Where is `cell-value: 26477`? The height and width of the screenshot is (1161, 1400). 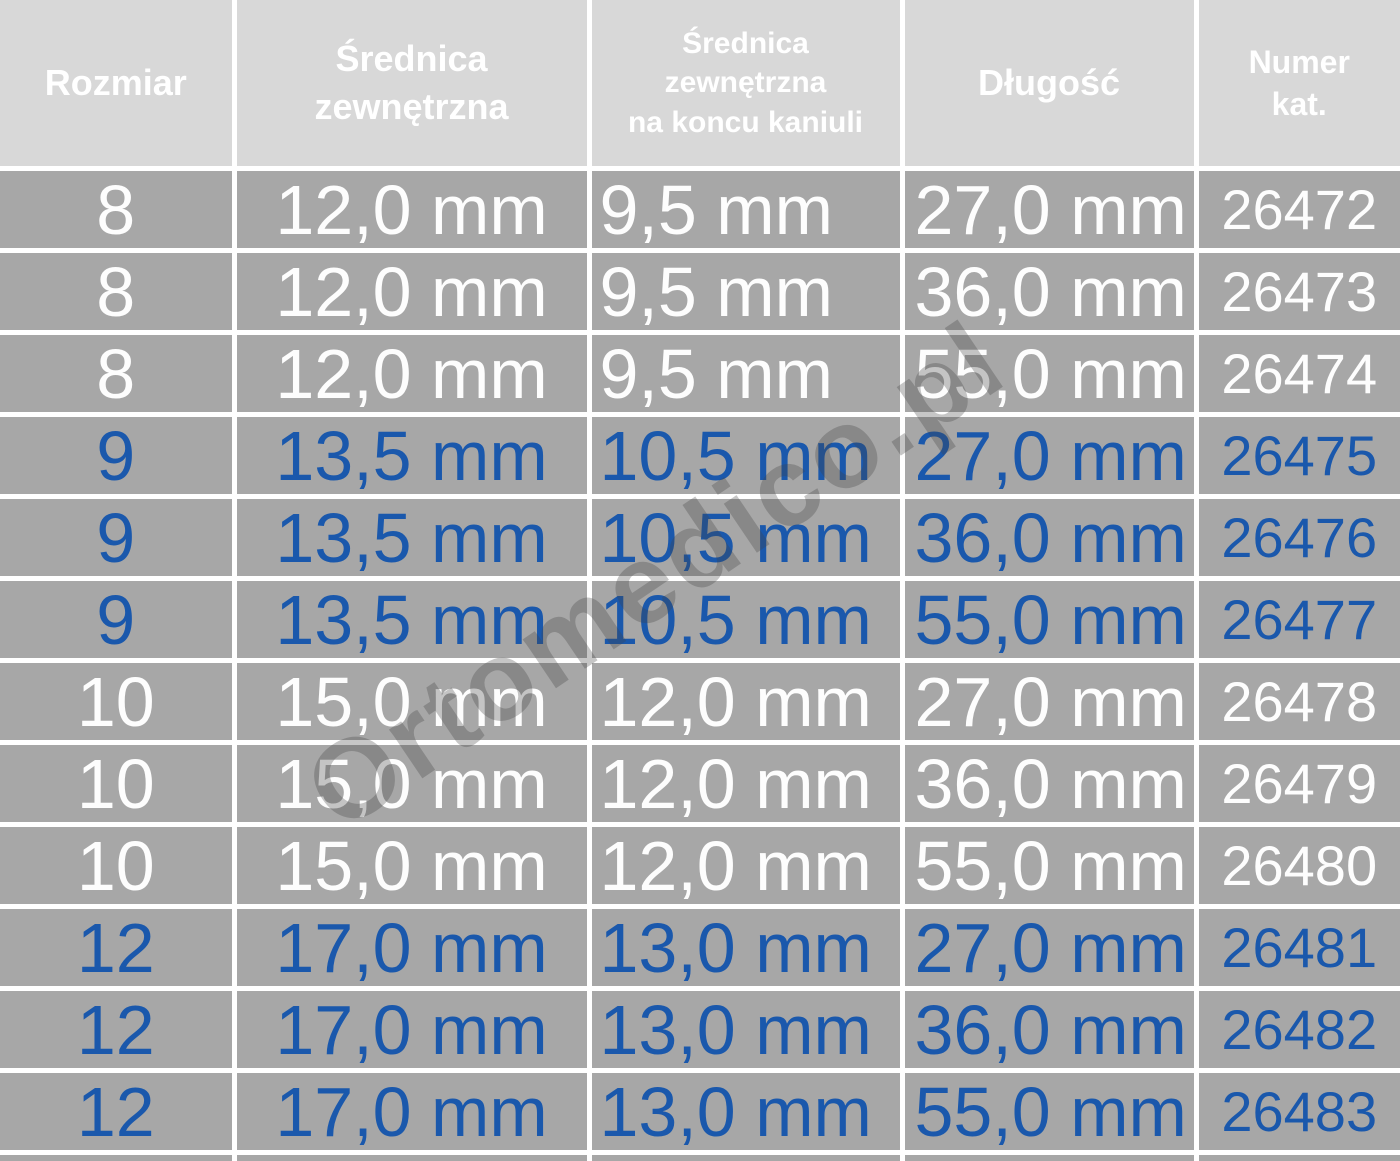 cell-value: 26477 is located at coordinates (1299, 619).